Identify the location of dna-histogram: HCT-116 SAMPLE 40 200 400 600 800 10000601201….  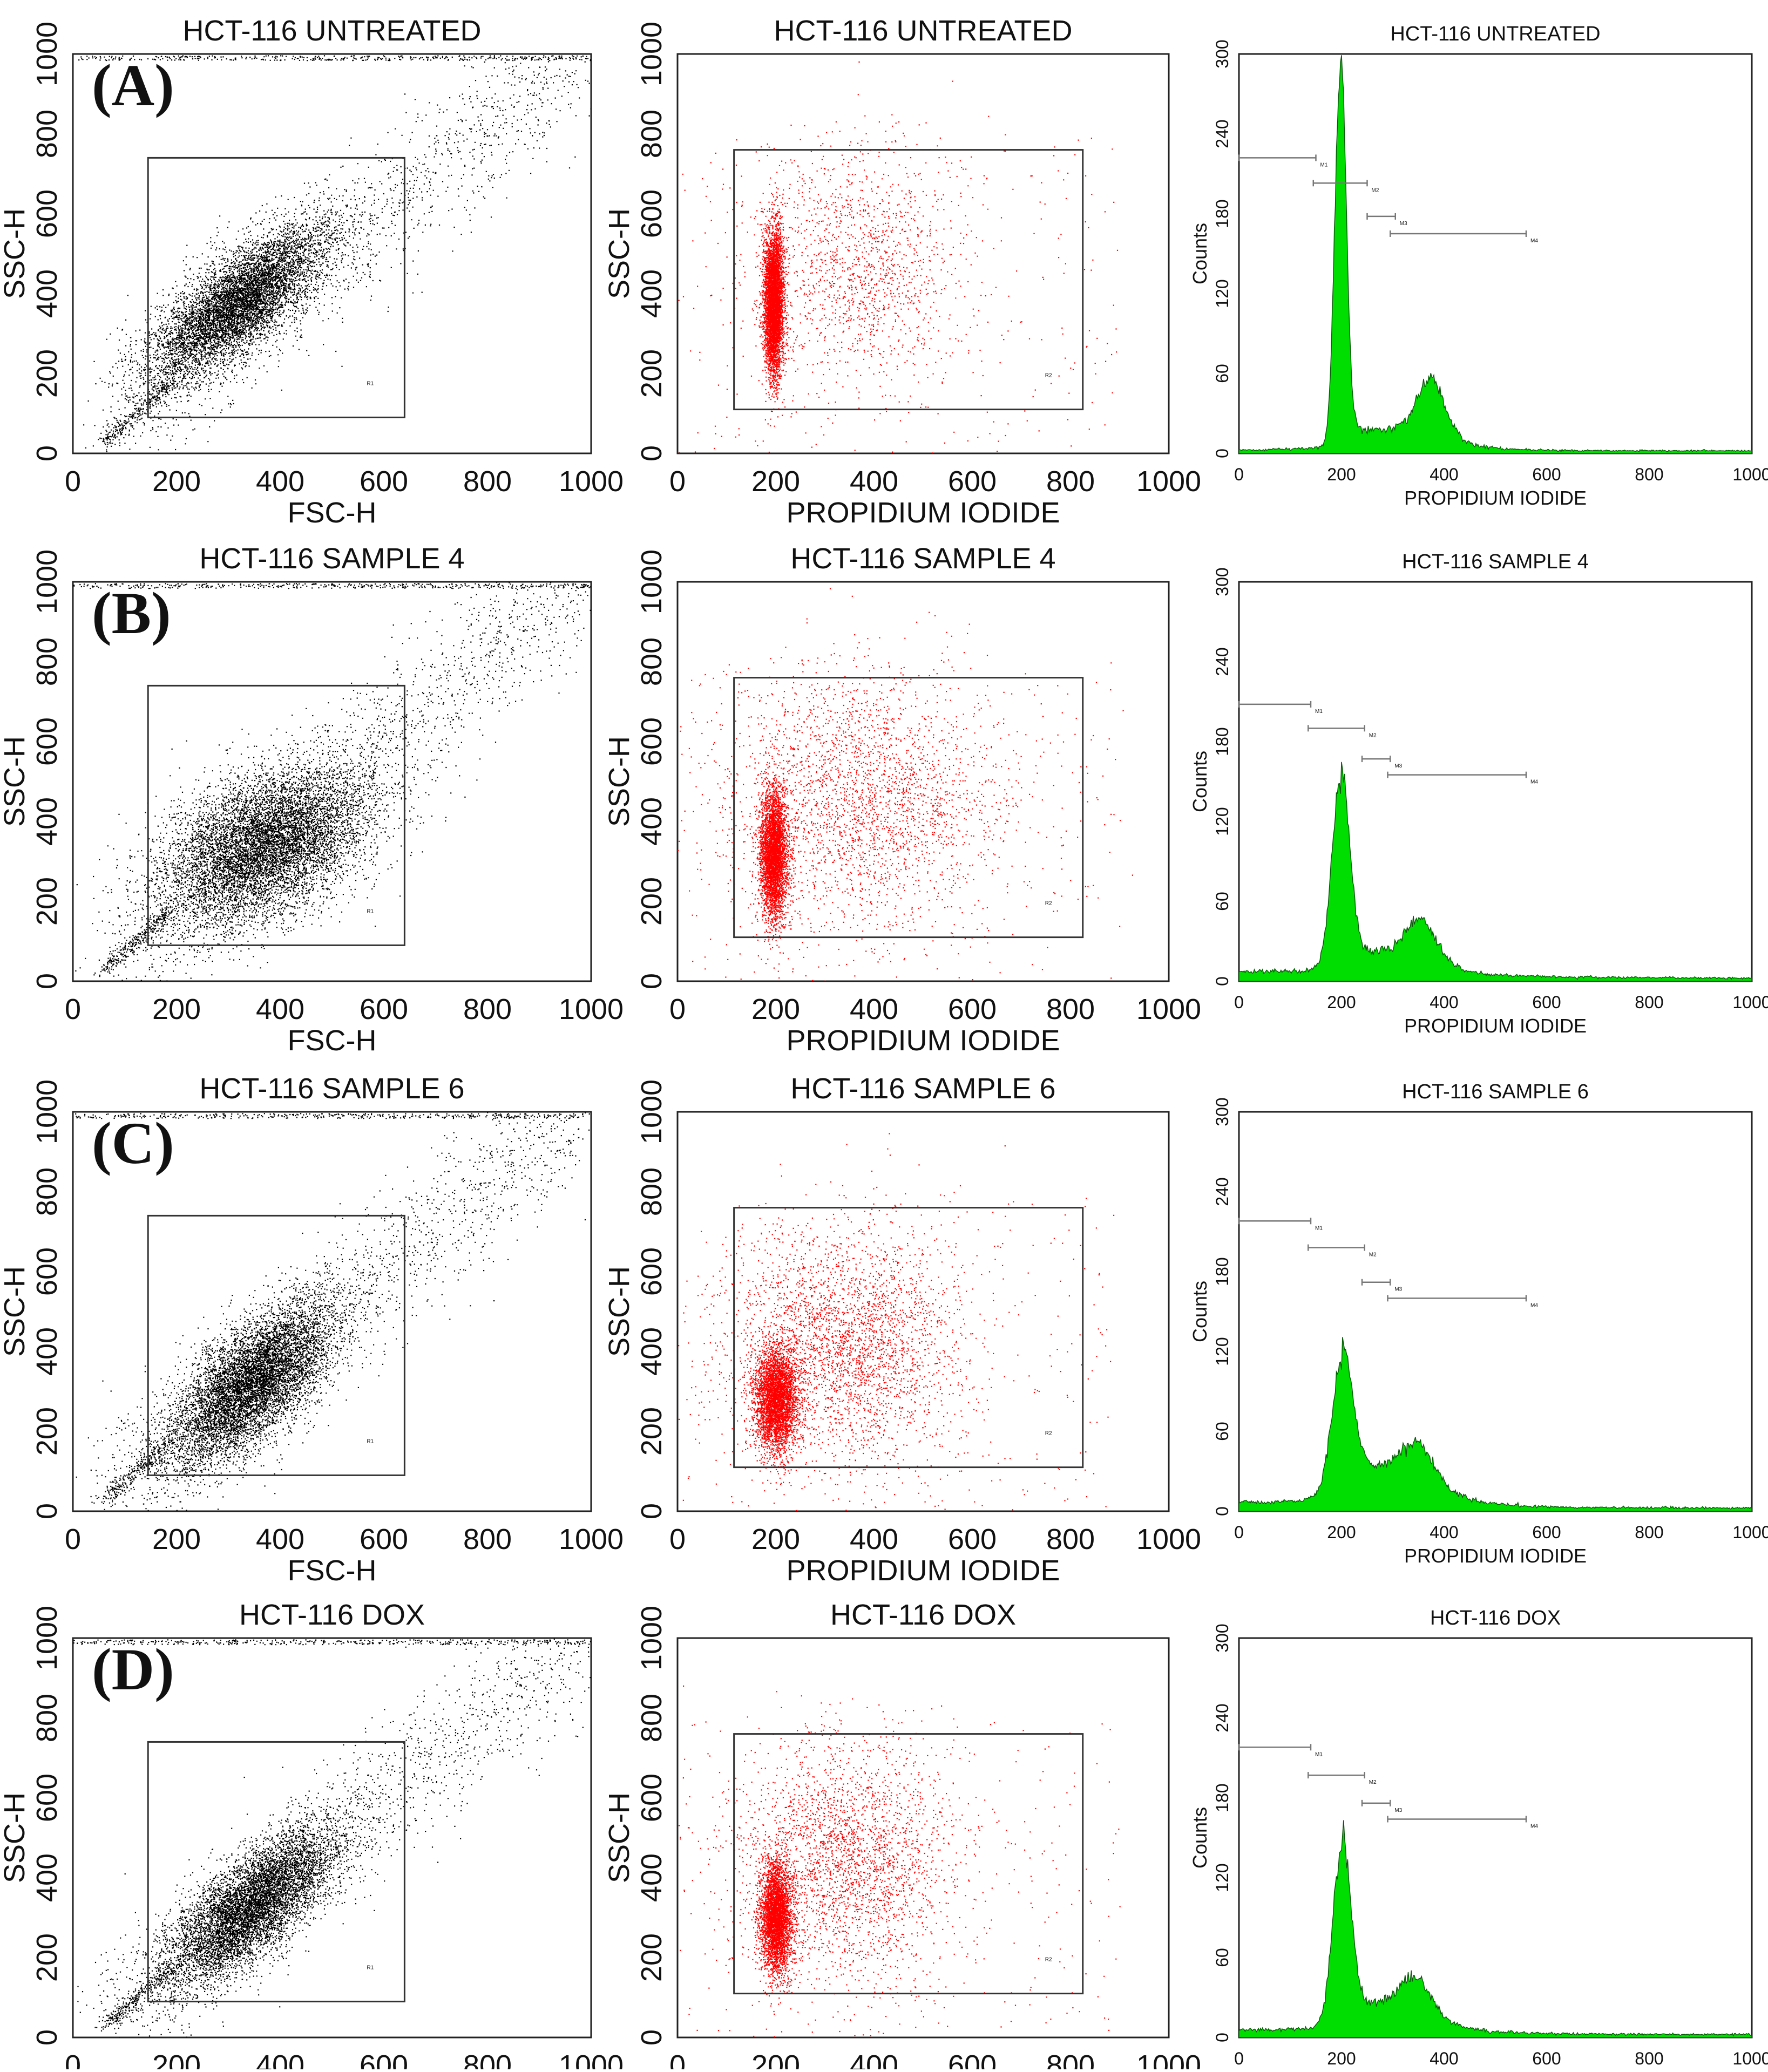
(1478, 794).